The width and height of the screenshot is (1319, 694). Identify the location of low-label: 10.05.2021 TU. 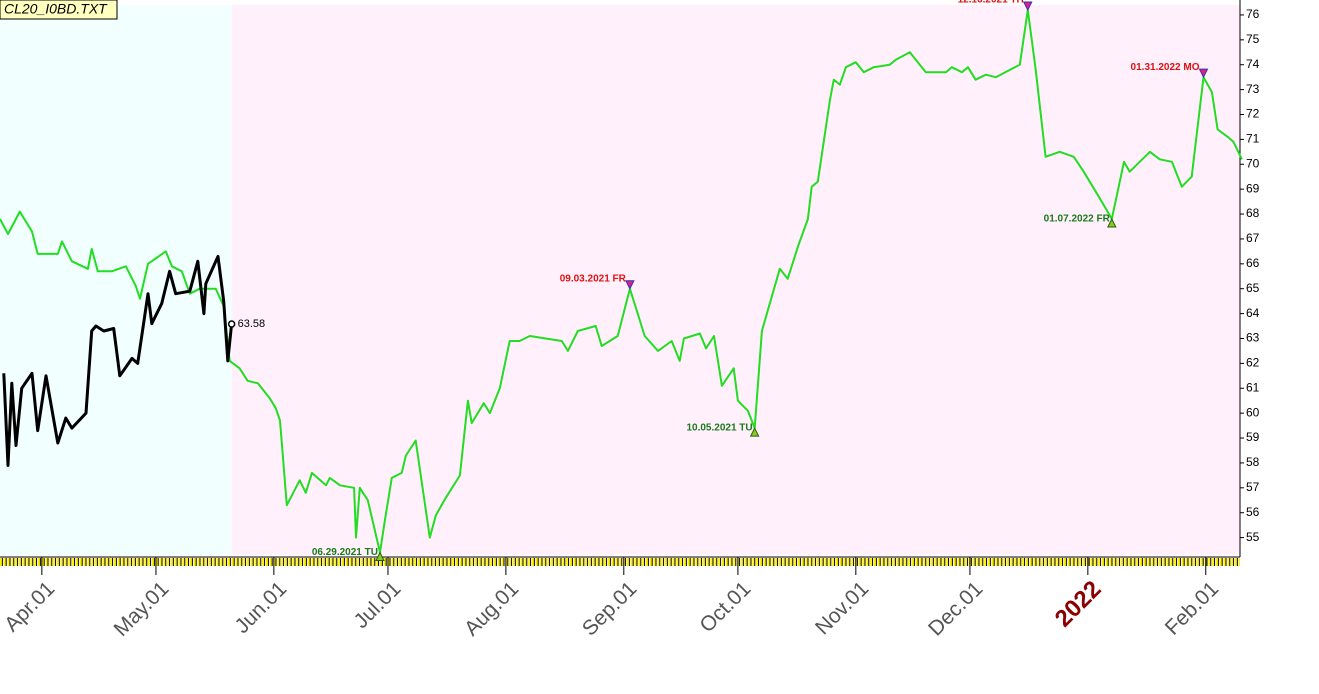
(719, 428).